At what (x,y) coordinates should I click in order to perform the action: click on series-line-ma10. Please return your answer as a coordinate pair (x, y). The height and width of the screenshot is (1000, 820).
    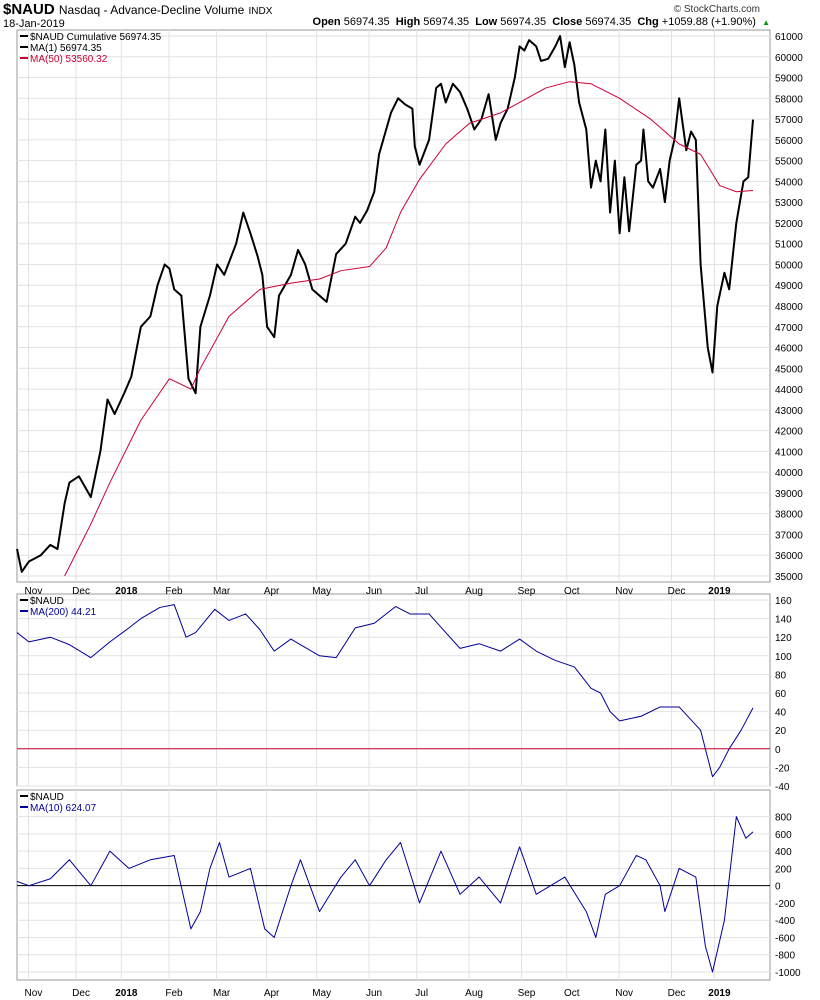
    Looking at the image, I should click on (385, 894).